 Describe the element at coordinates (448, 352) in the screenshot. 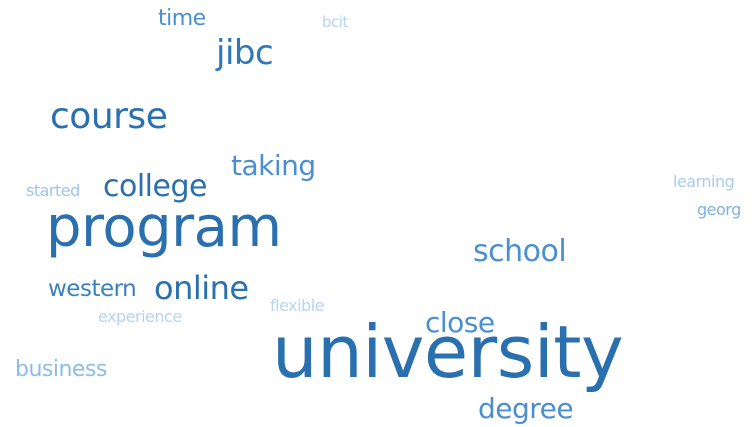

I see `word-university: university` at that location.